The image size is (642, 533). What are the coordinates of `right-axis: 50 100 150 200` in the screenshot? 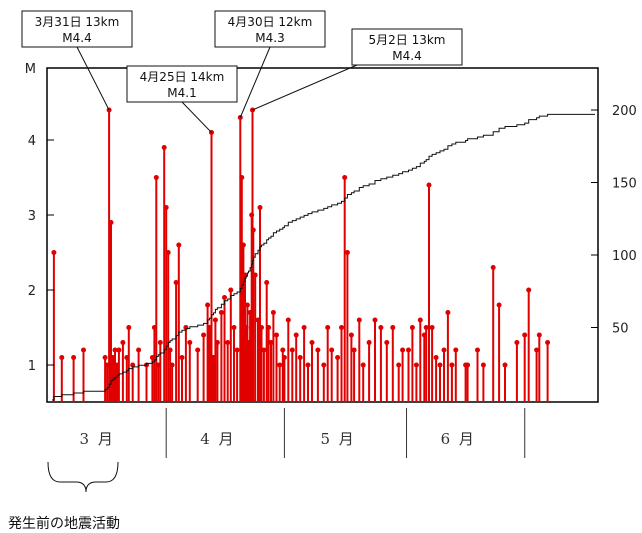 It's located at (614, 220).